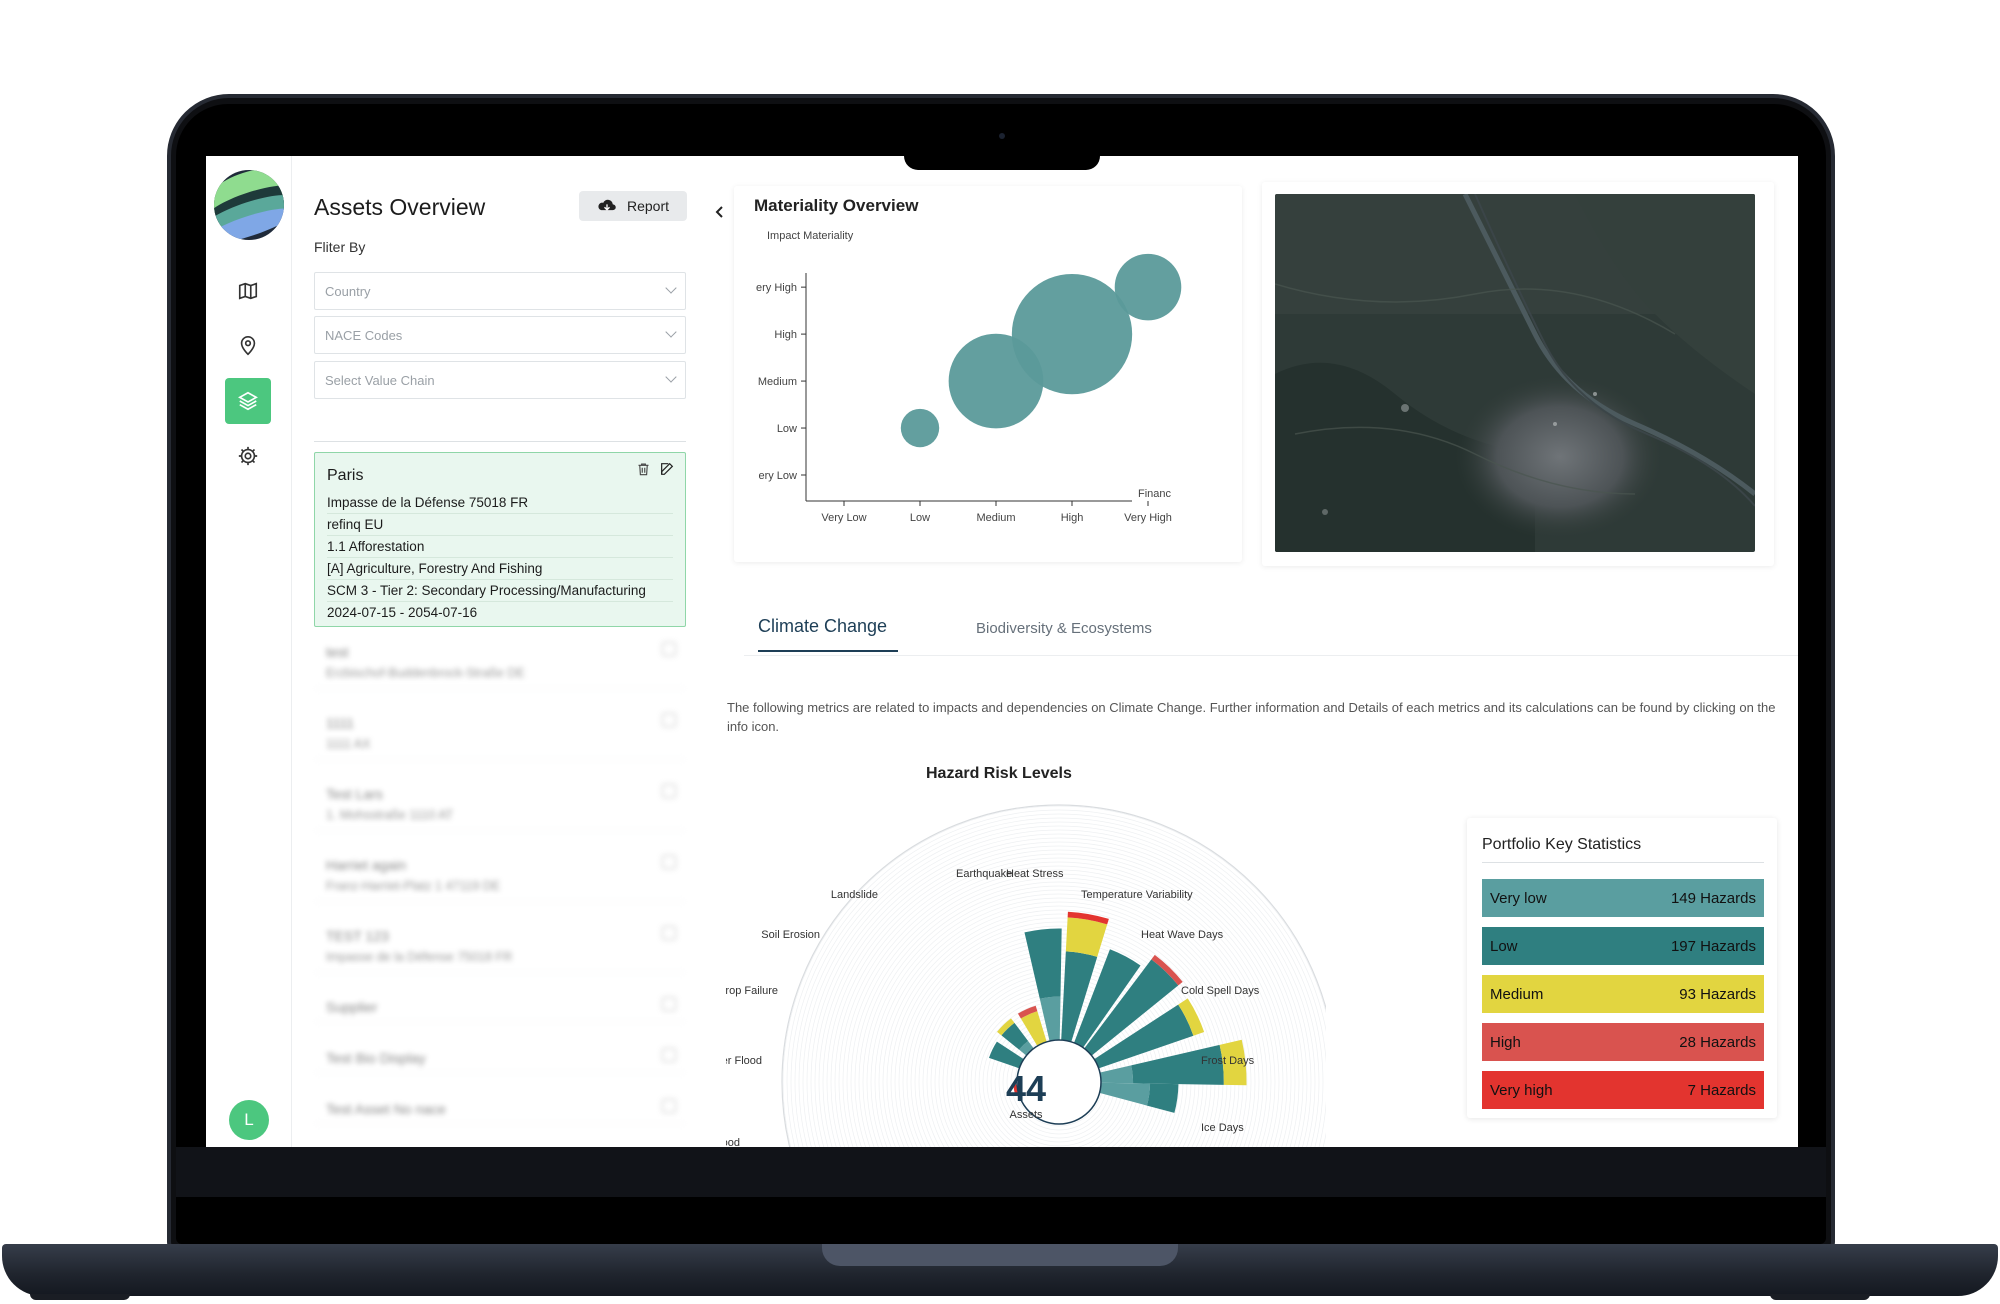  I want to click on asset-name: Paris, so click(345, 475).